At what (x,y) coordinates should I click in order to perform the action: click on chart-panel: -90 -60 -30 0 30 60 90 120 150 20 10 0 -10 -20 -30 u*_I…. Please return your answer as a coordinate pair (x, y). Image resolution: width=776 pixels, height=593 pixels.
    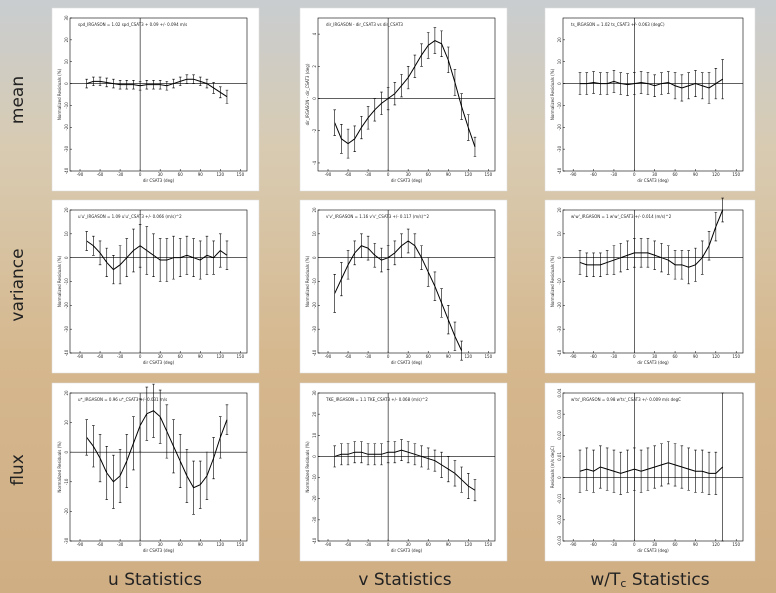
    Looking at the image, I should click on (155, 472).